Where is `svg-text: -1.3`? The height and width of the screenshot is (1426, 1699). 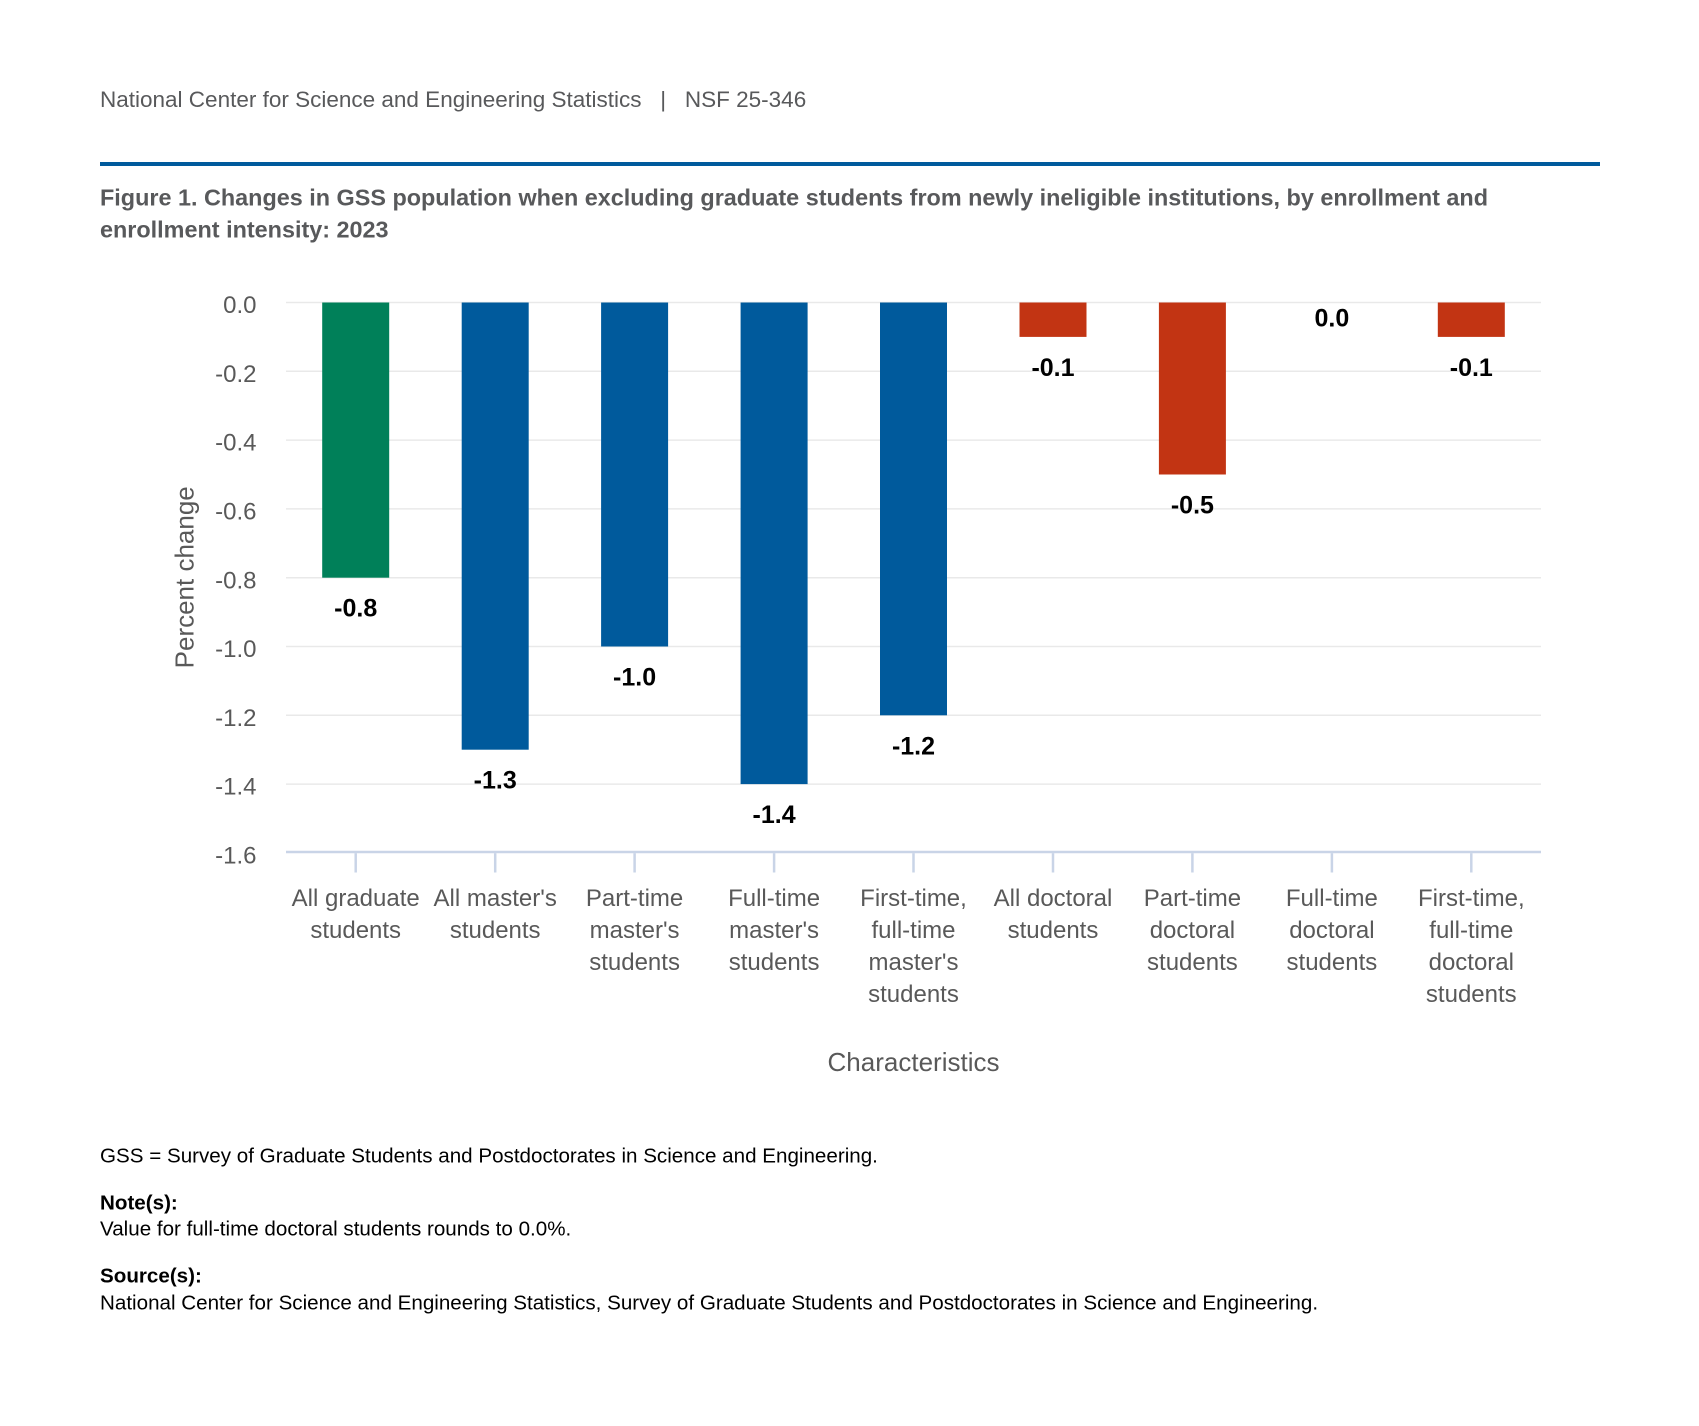
svg-text: -1.3 is located at coordinates (495, 781).